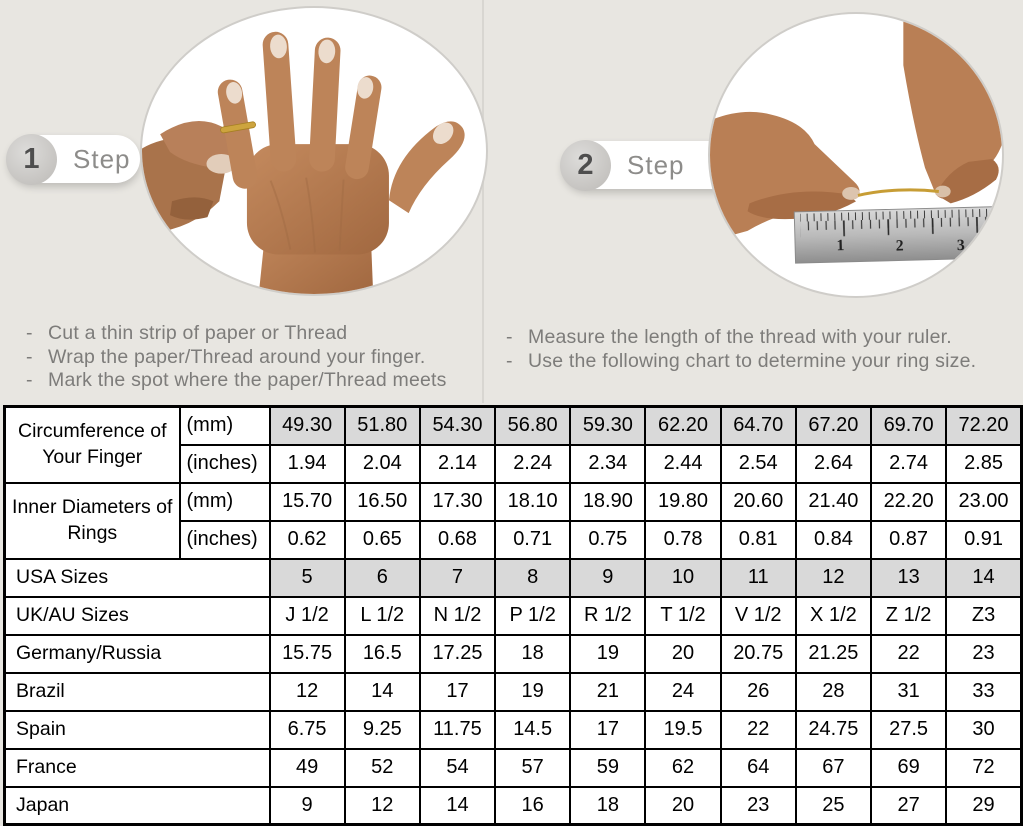  Describe the element at coordinates (833, 615) in the screenshot. I see `size-value-cell: X 1/2` at that location.